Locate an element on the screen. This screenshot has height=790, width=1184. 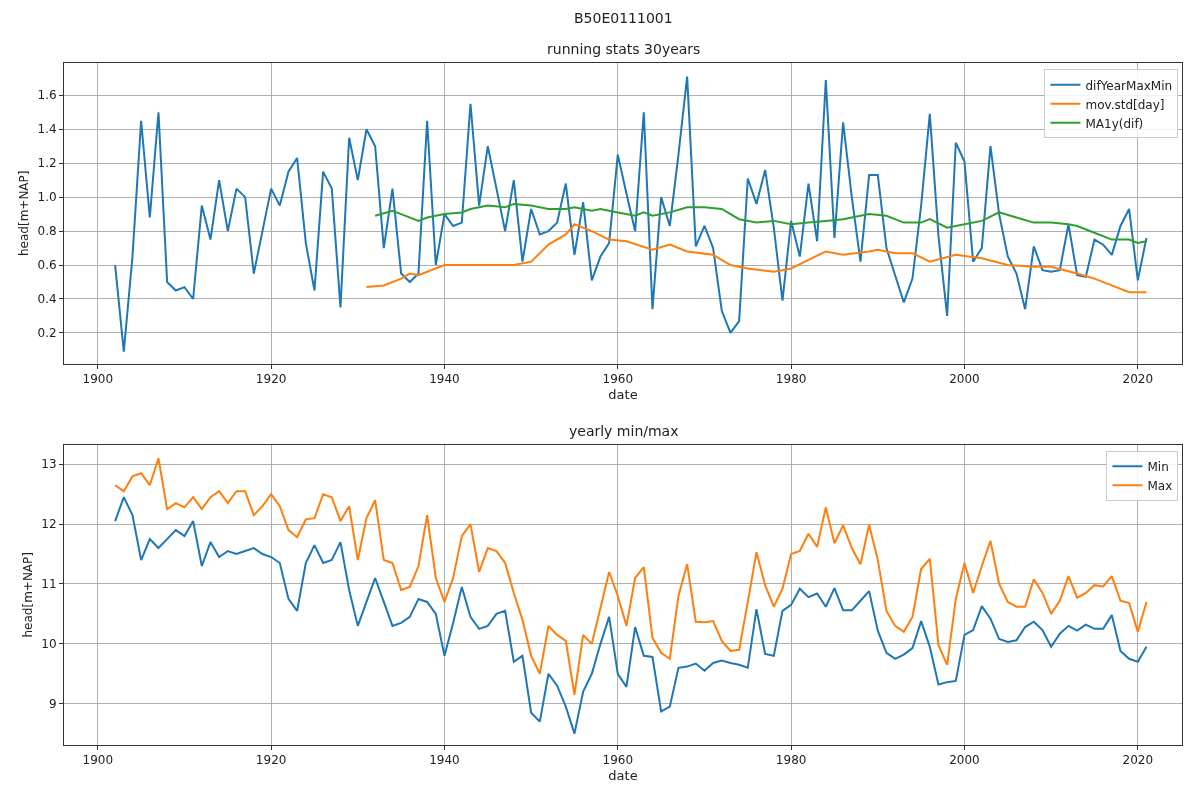
legend-label: MA1y(dif) is located at coordinates (1114, 123).